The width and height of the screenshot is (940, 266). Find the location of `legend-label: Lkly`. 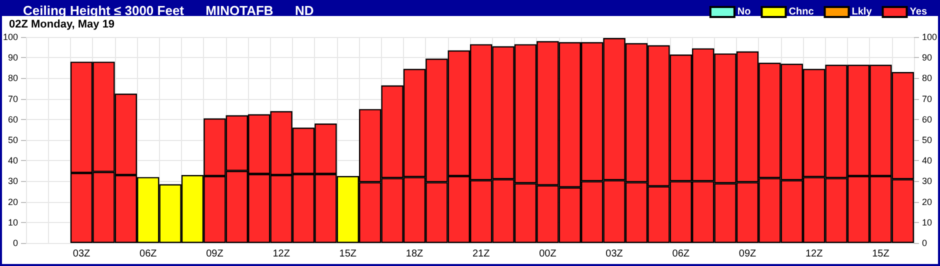

legend-label: Lkly is located at coordinates (862, 12).